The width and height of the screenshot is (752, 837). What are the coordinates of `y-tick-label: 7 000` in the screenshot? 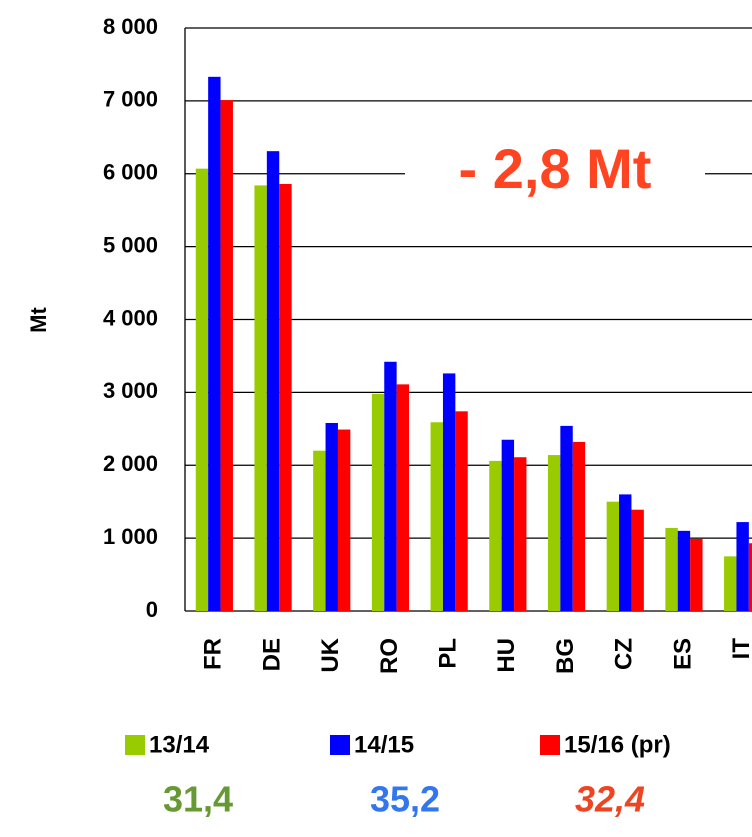 It's located at (130, 99).